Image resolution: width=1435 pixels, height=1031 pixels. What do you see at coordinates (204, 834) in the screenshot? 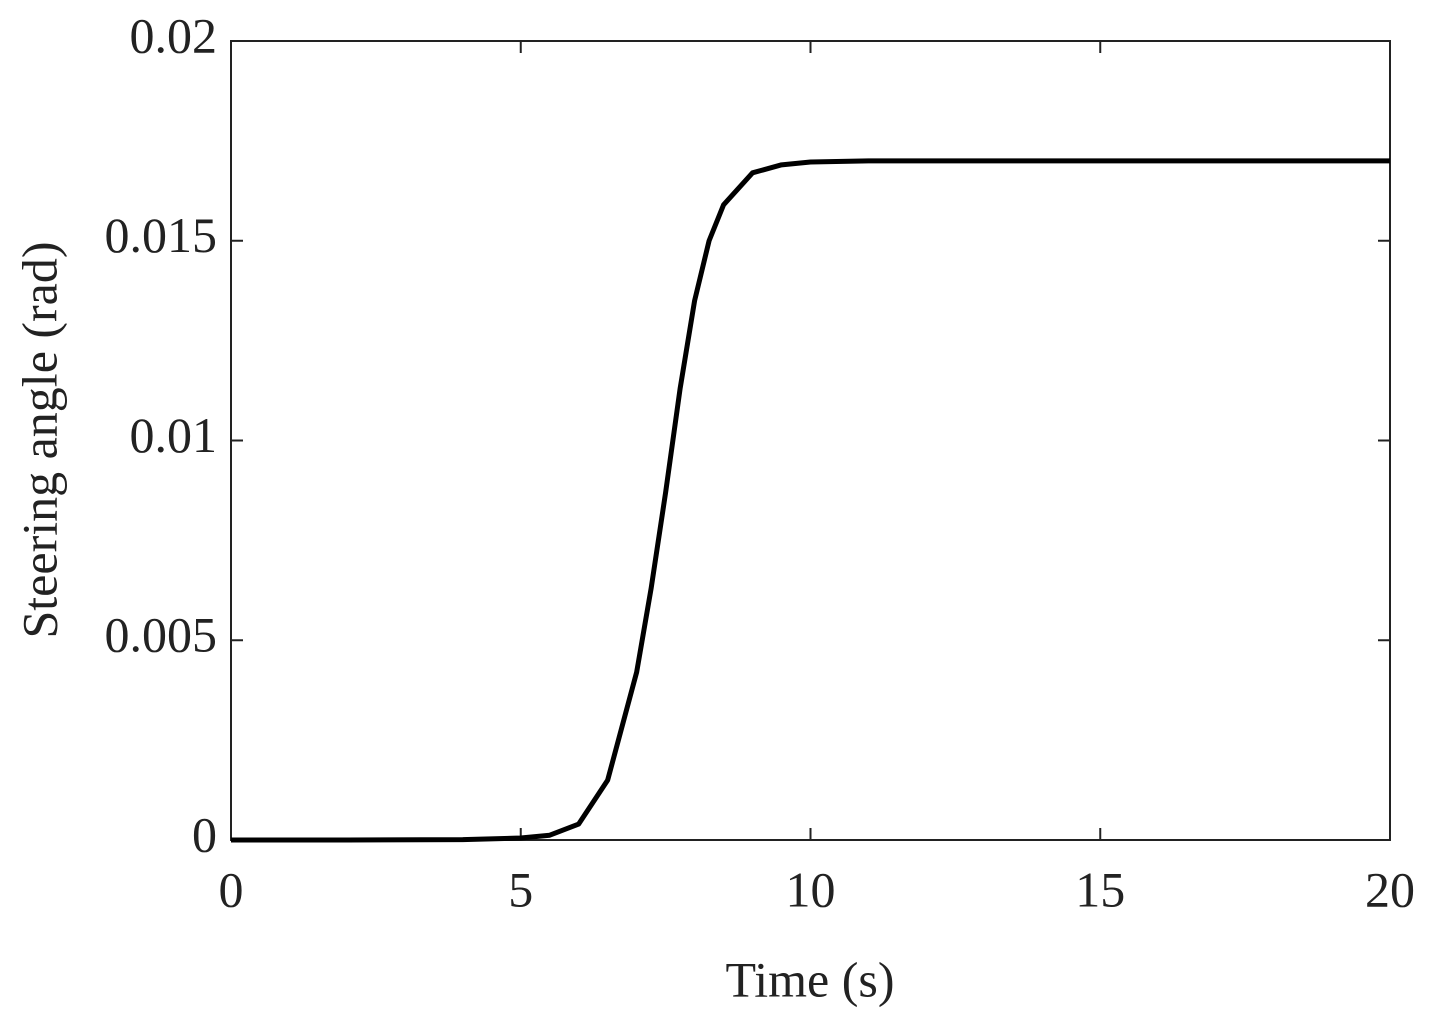
I see `y-tick-label: 0` at bounding box center [204, 834].